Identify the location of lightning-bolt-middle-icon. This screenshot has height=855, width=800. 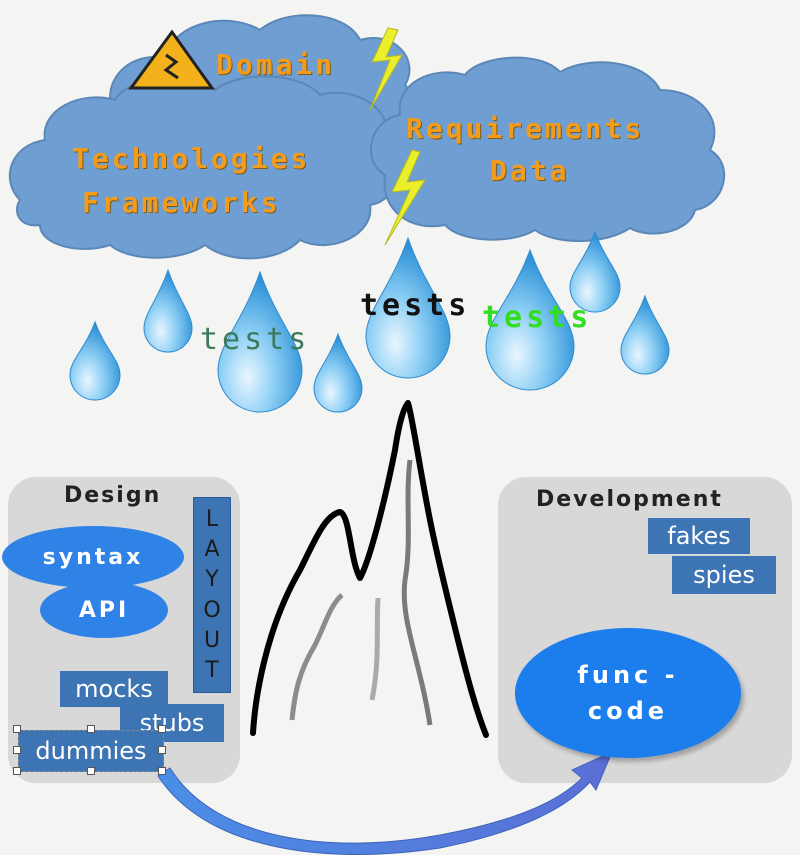
(405, 197).